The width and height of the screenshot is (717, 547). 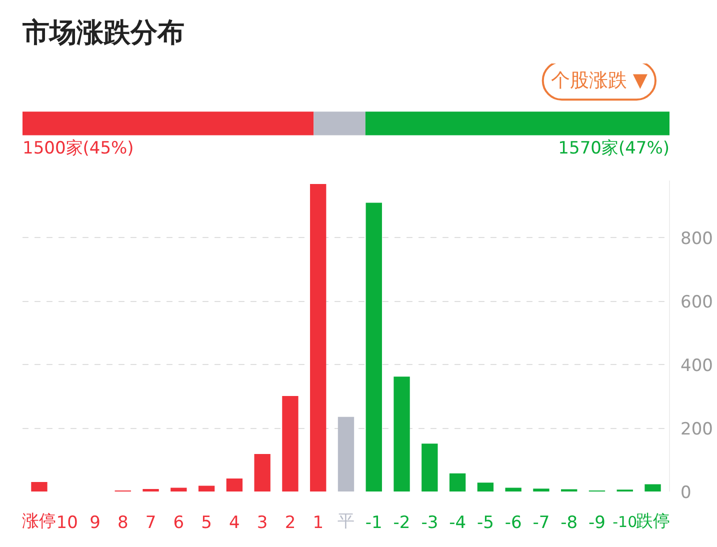 What do you see at coordinates (78, 148) in the screenshot?
I see `data-label: 1500家(45%)` at bounding box center [78, 148].